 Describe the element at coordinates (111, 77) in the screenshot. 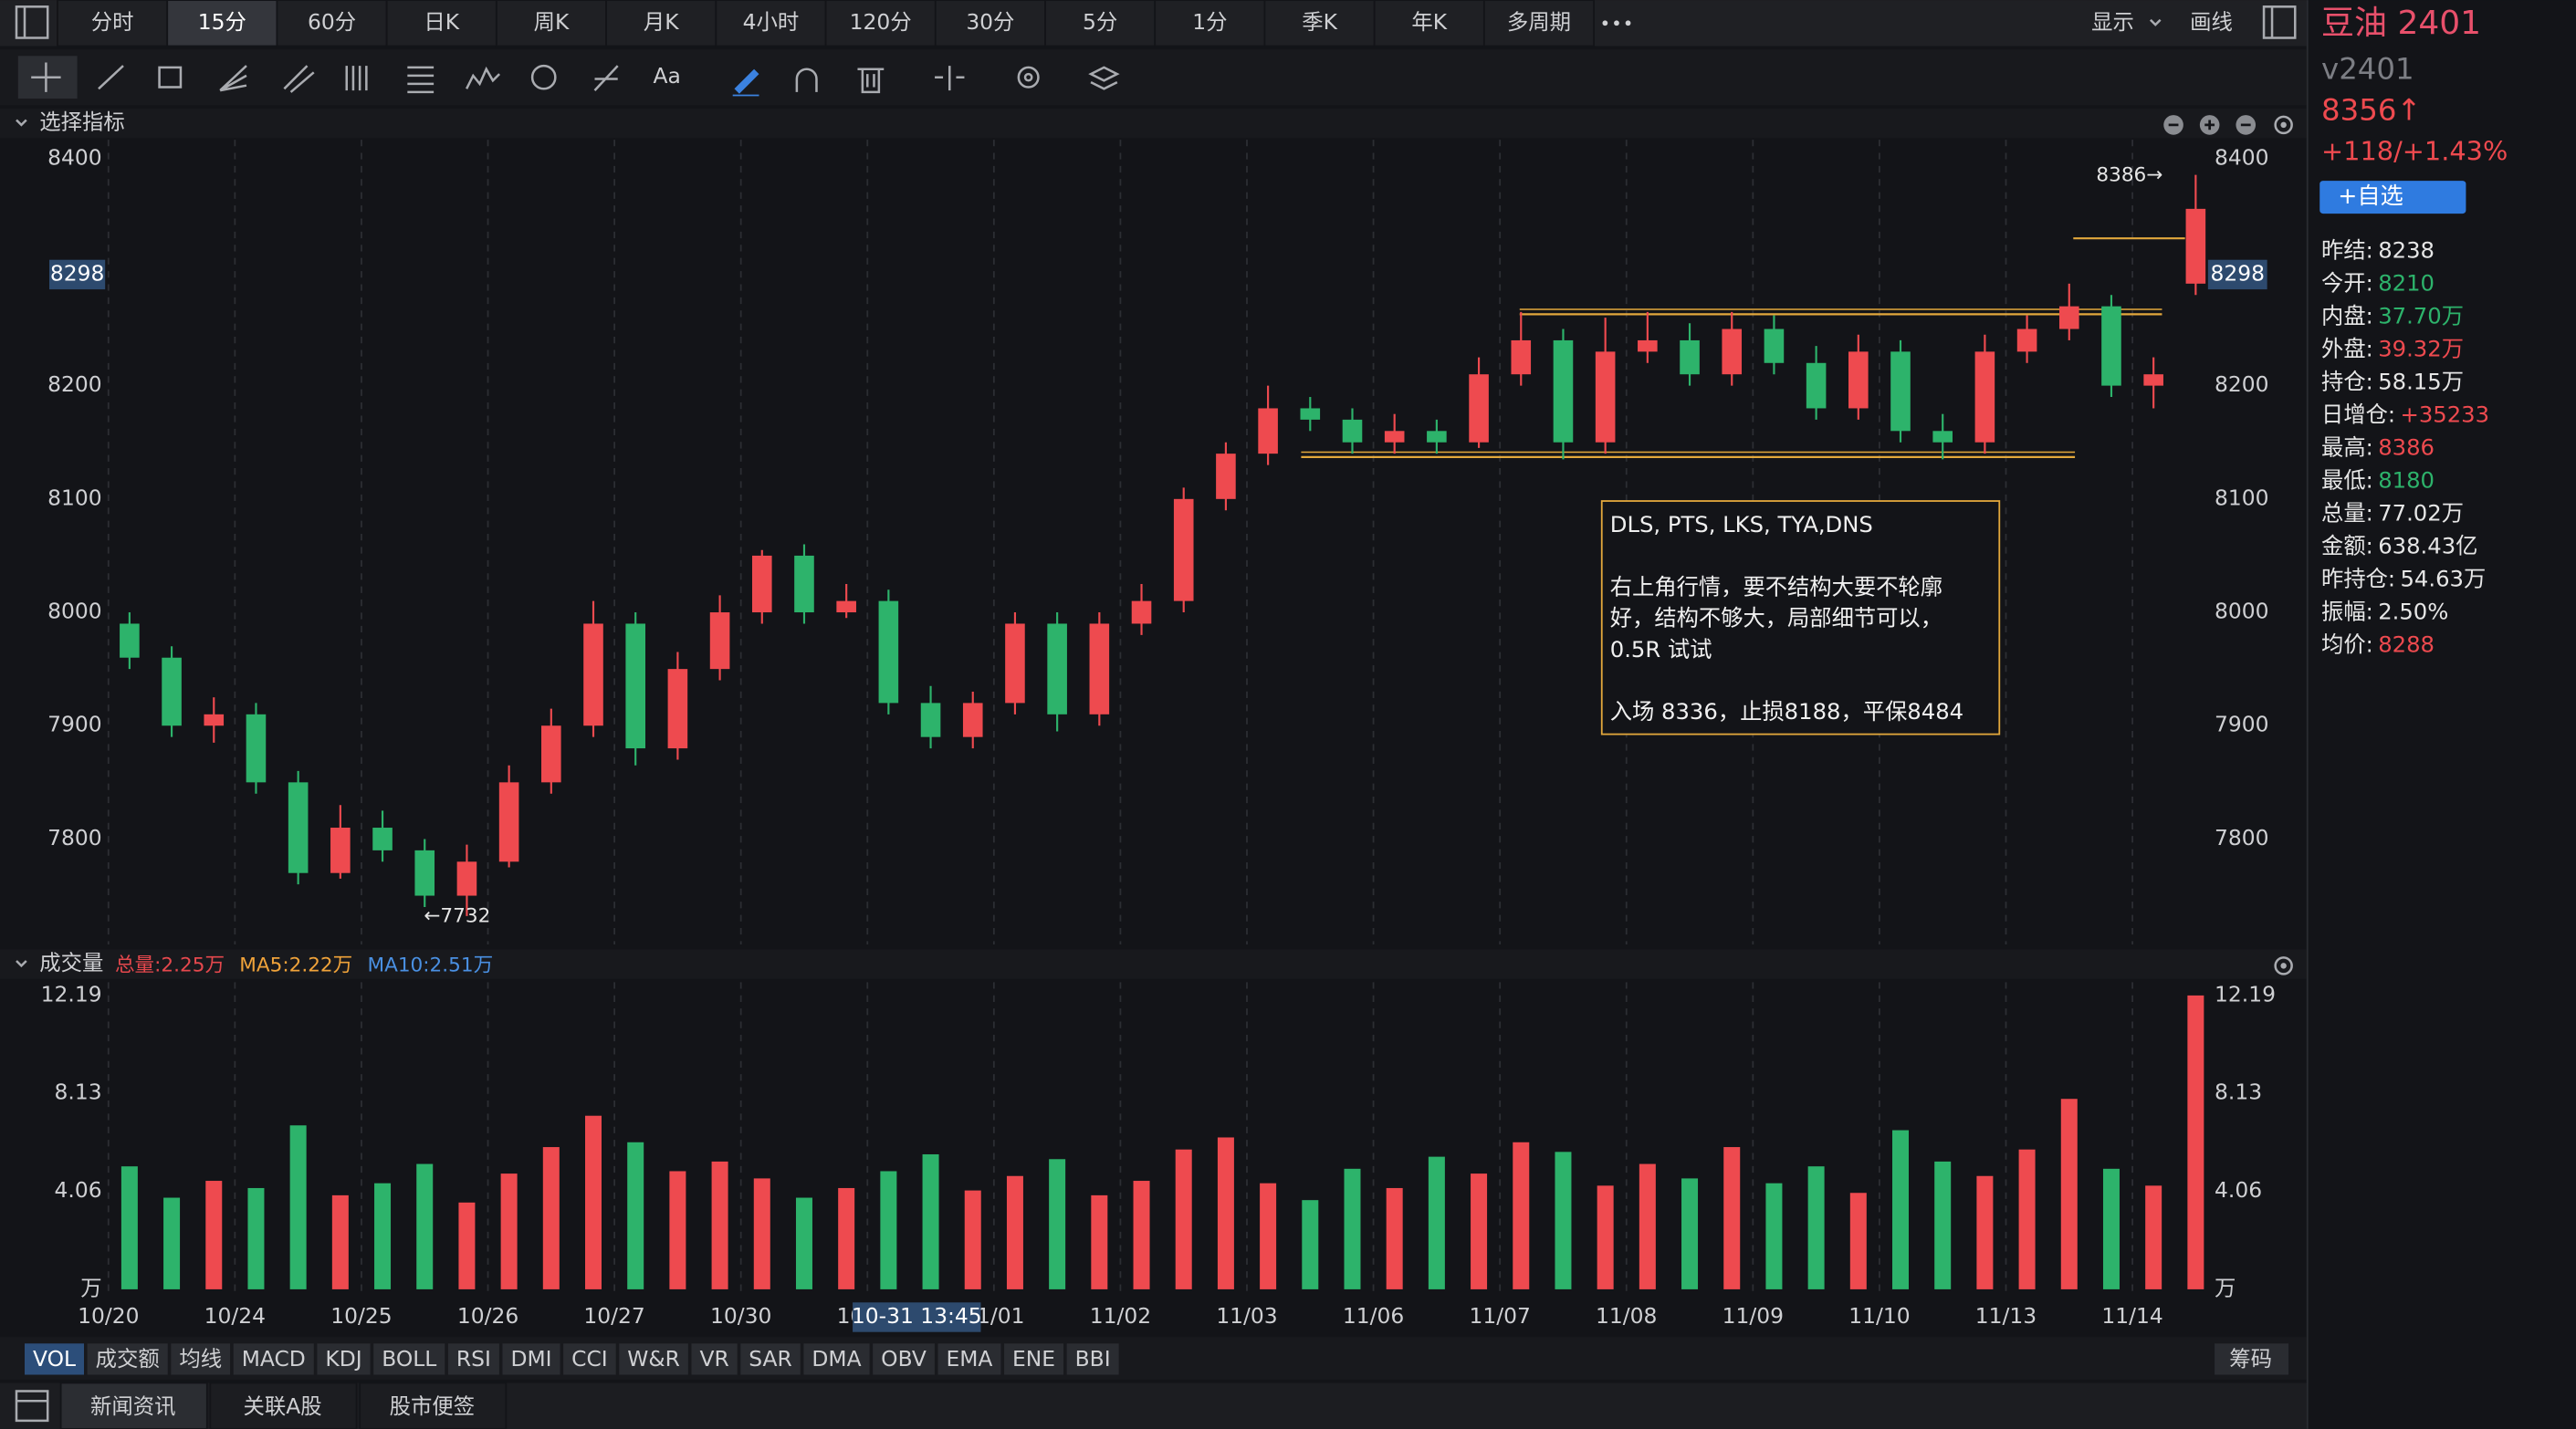

I see `line-tool` at that location.